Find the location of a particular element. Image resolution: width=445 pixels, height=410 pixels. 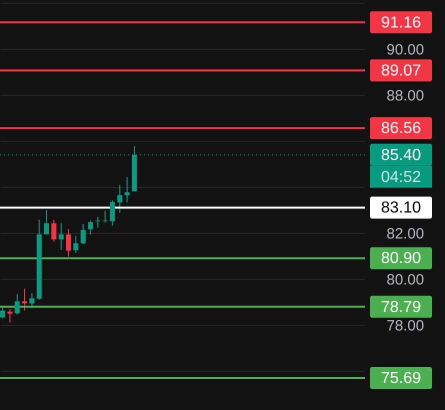

y-tick-label: 90.00 is located at coordinates (405, 49).